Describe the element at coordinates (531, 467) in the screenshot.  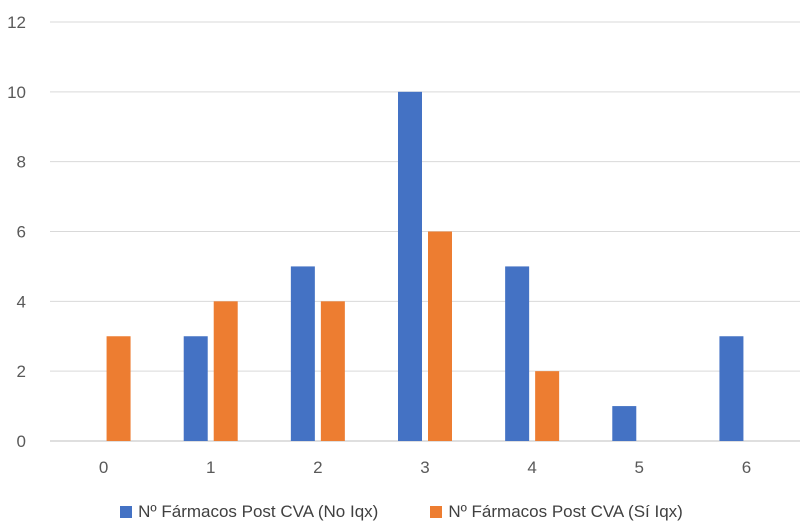
I see `x-tick-label: 4` at that location.